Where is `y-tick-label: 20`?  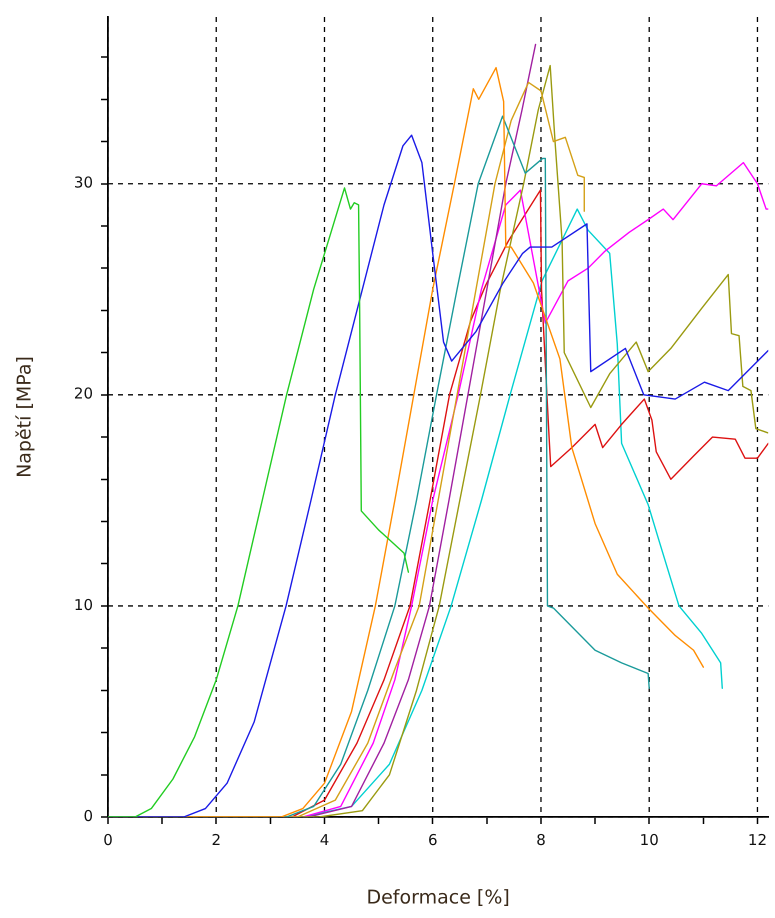
y-tick-label: 20 is located at coordinates (83, 393).